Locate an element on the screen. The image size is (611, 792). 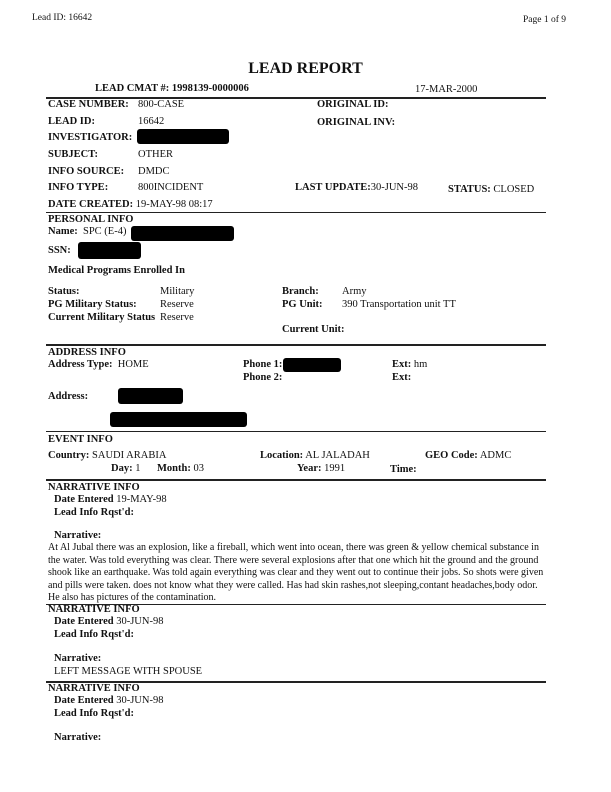
case-number: 800-CASE is located at coordinates (161, 104).